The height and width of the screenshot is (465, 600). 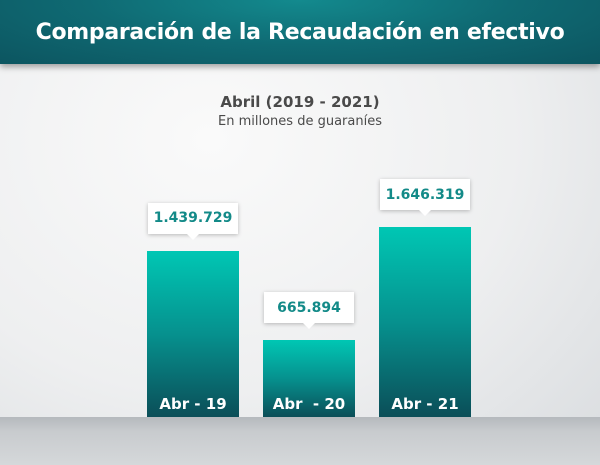 I want to click on floor, so click(x=300, y=441).